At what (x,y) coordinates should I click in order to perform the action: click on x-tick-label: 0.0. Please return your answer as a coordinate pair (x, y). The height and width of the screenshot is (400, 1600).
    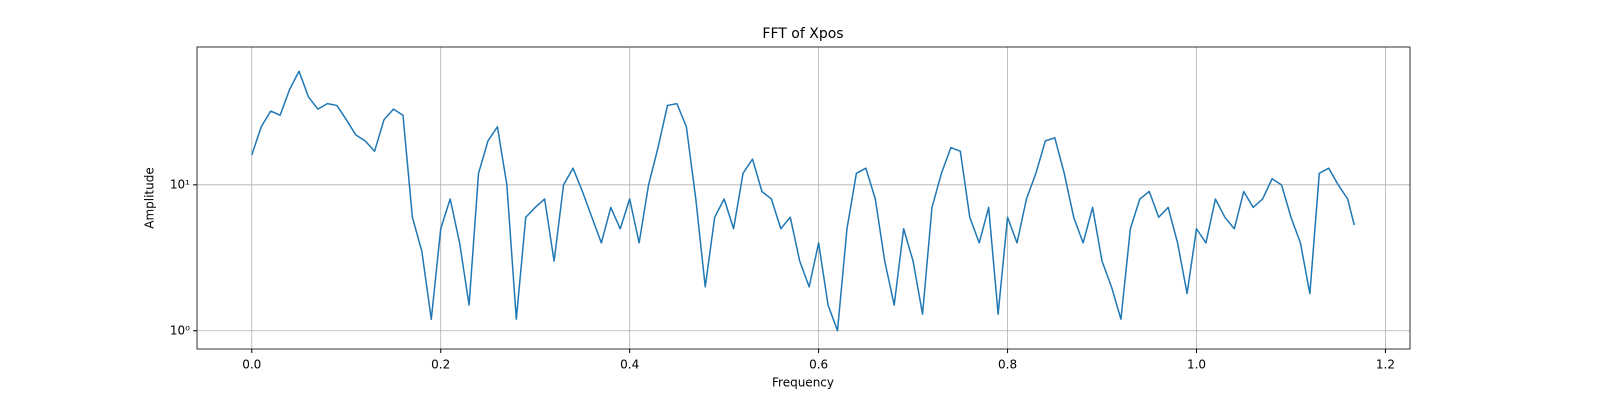
    Looking at the image, I should click on (251, 365).